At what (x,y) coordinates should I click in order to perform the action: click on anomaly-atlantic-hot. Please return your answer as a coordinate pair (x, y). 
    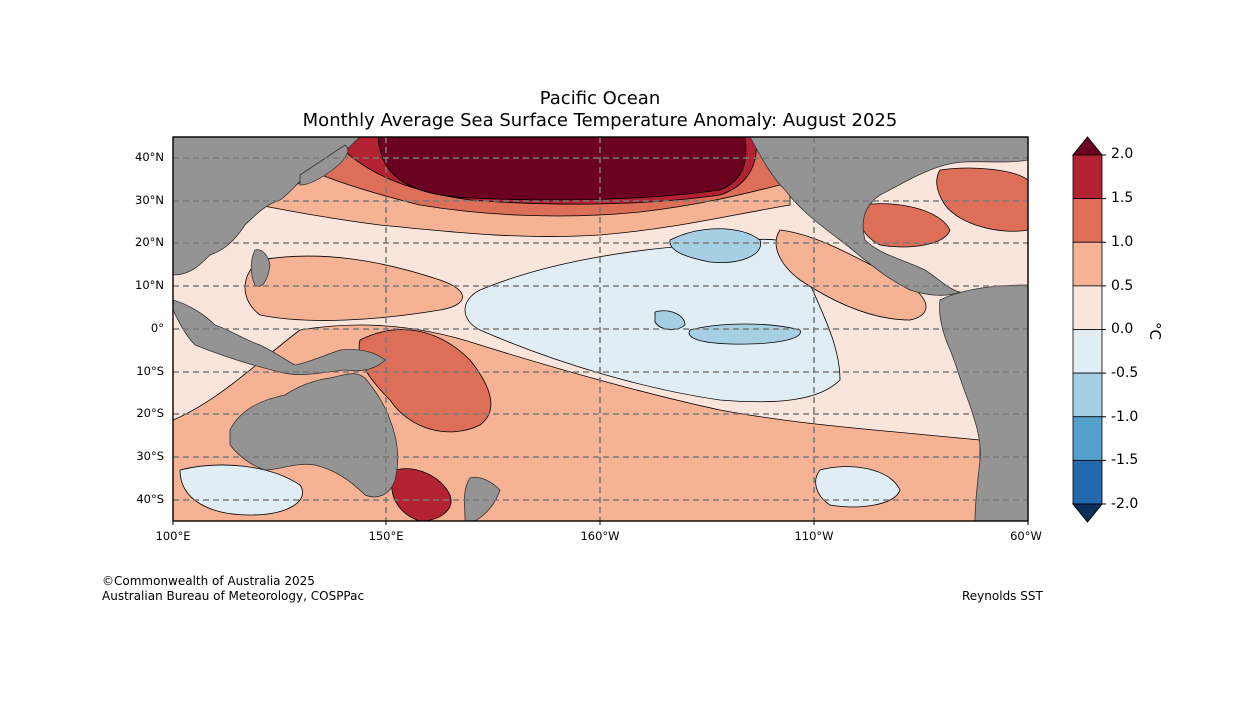
    Looking at the image, I should click on (982, 199).